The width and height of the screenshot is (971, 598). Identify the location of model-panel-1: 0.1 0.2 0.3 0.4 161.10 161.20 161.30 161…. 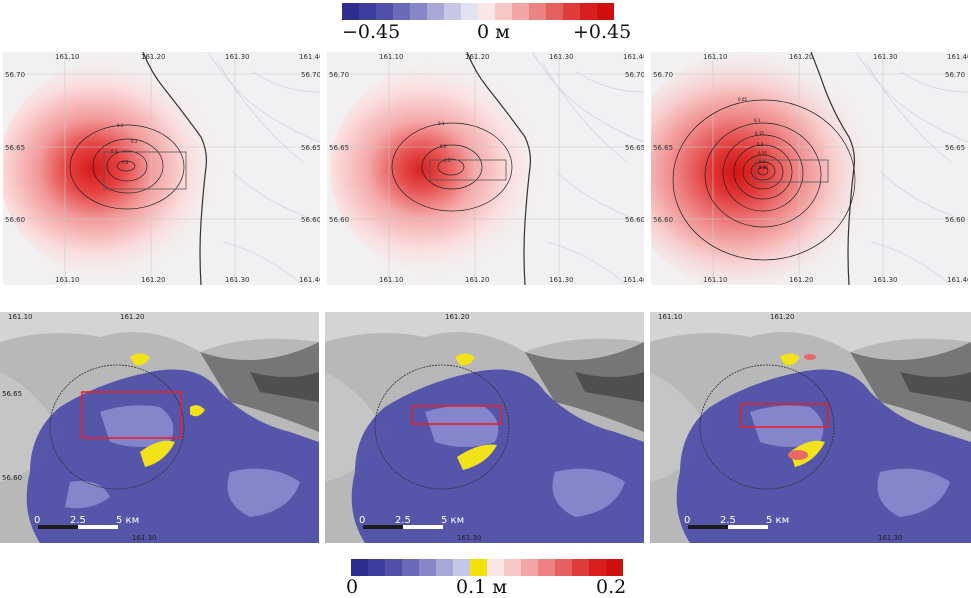
(161, 168).